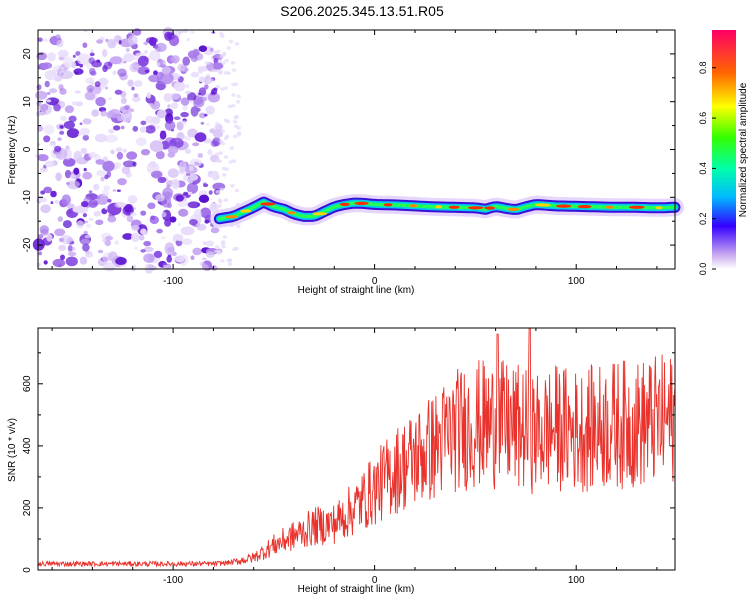  What do you see at coordinates (27, 149) in the screenshot?
I see `y-tick-label: 0` at bounding box center [27, 149].